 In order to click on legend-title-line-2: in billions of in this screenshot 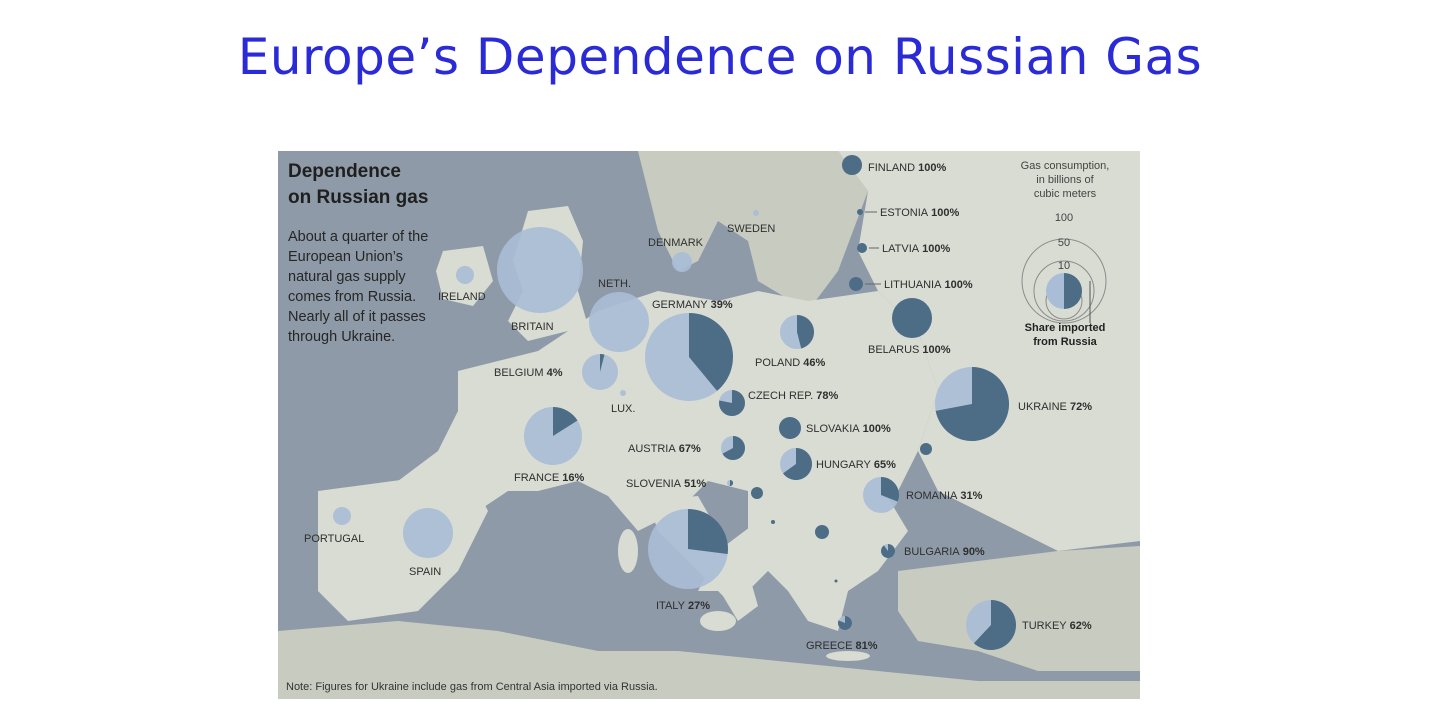, I will do `click(1065, 180)`.